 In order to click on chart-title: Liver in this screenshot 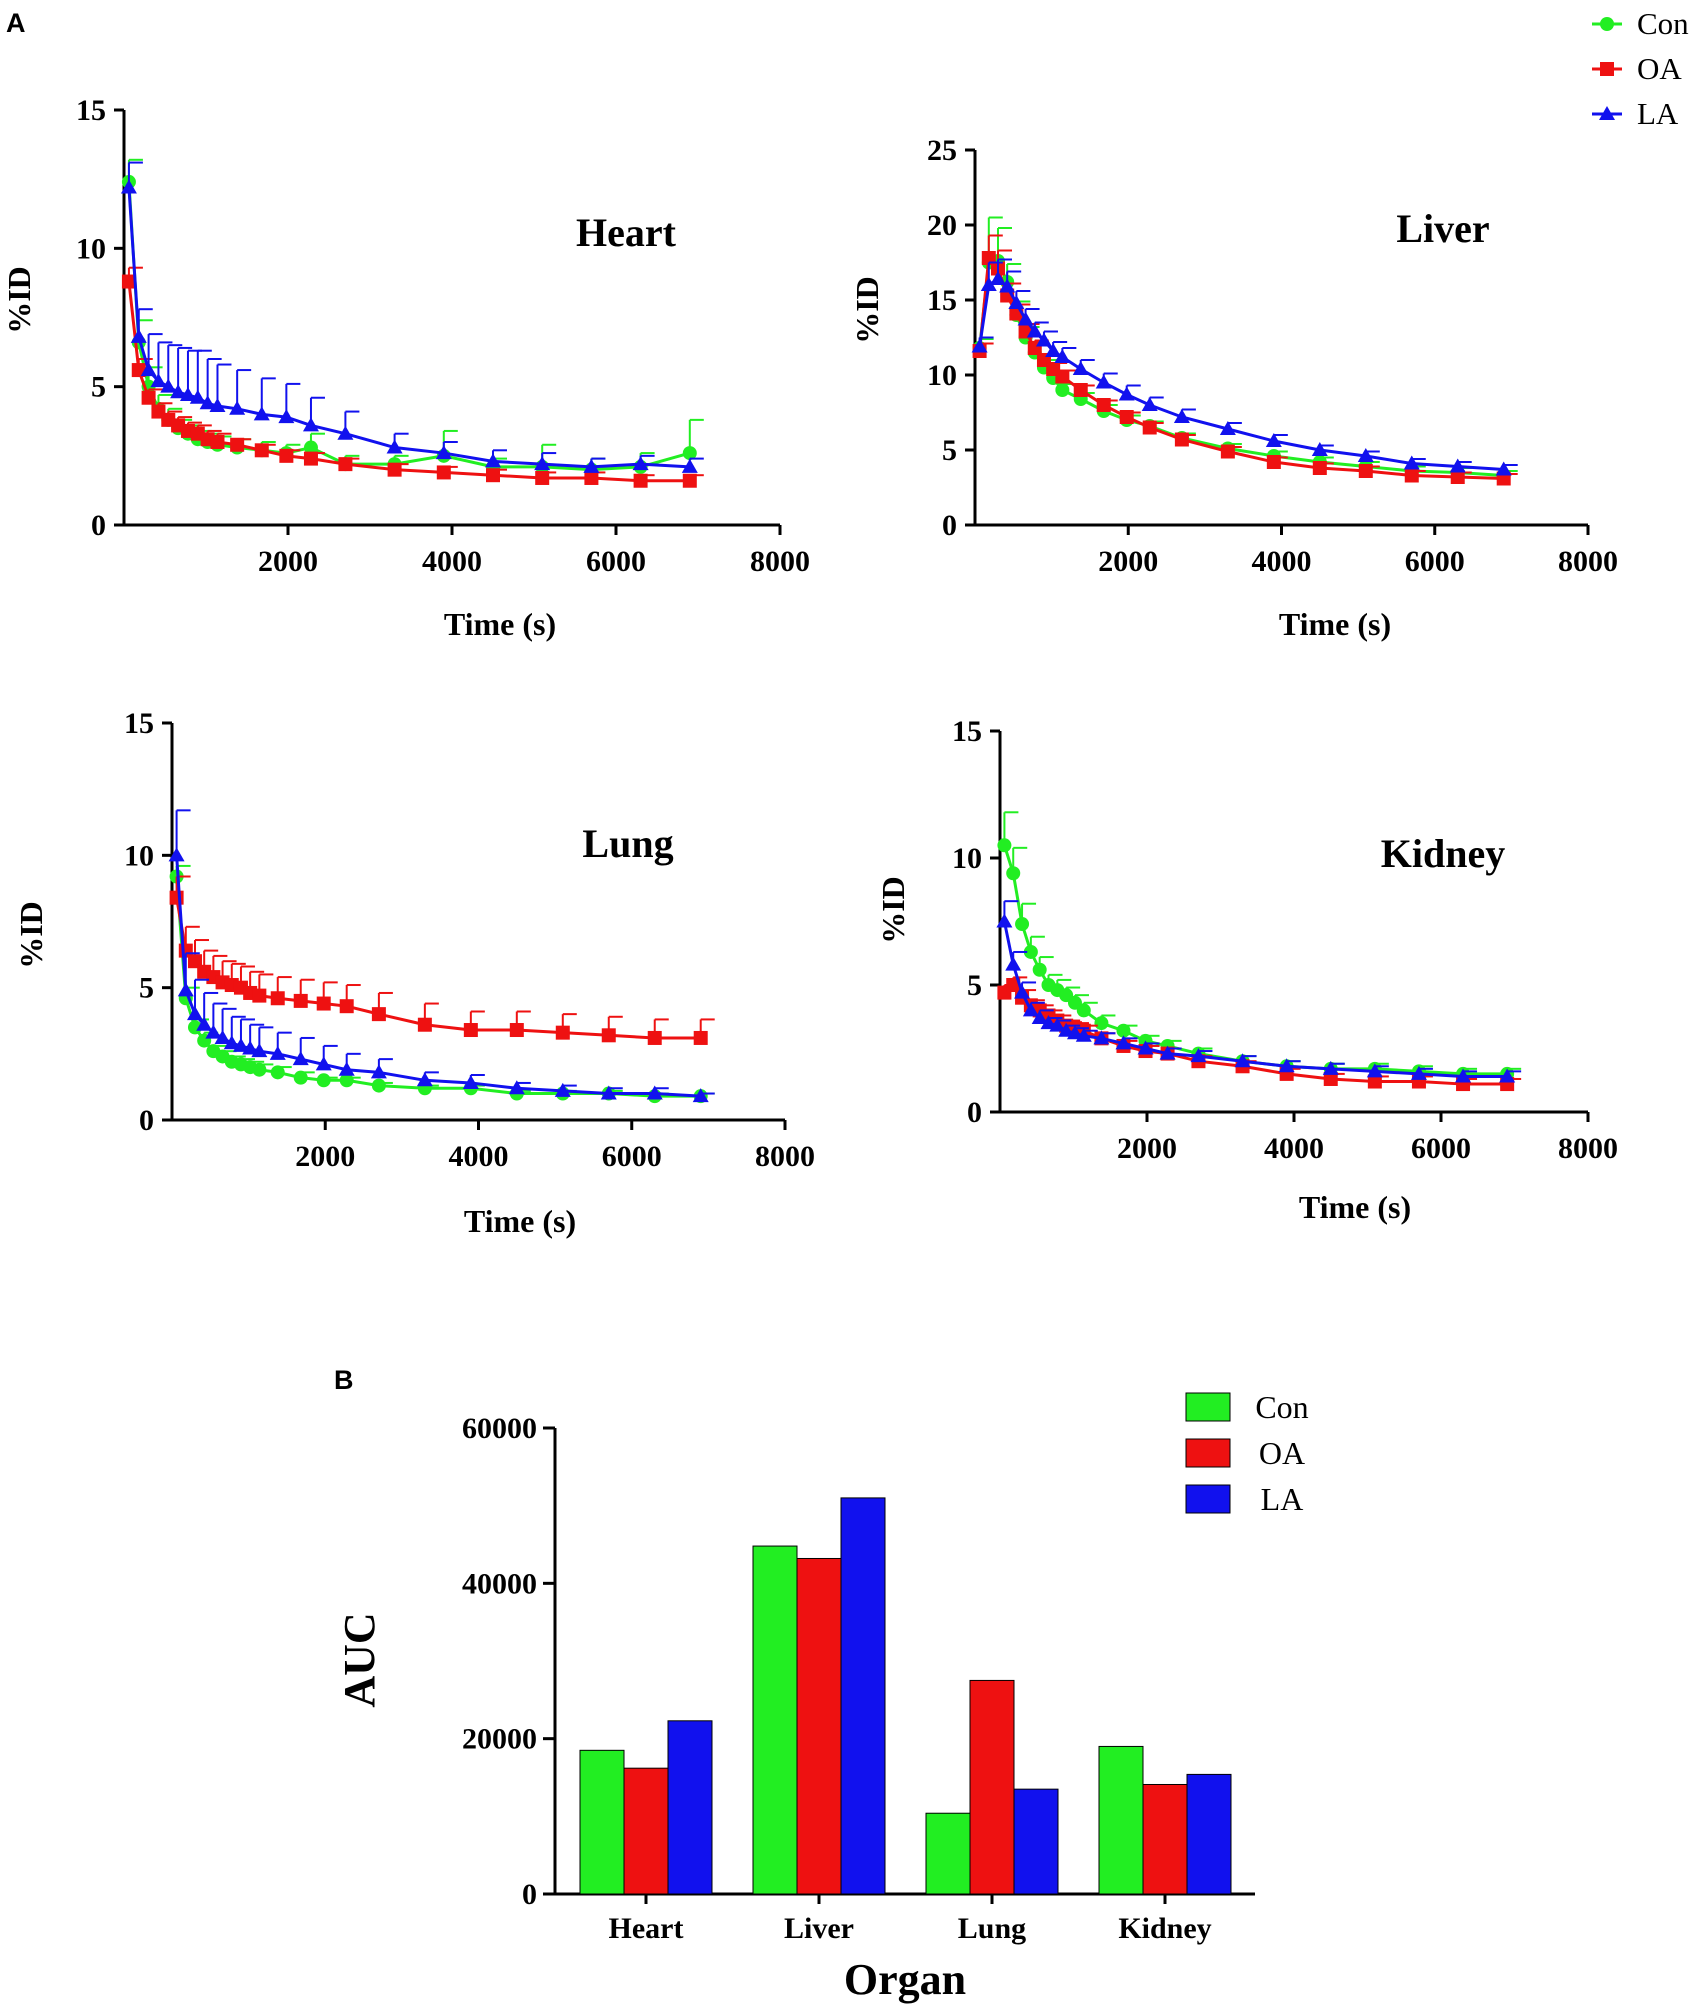, I will do `click(1442, 228)`.